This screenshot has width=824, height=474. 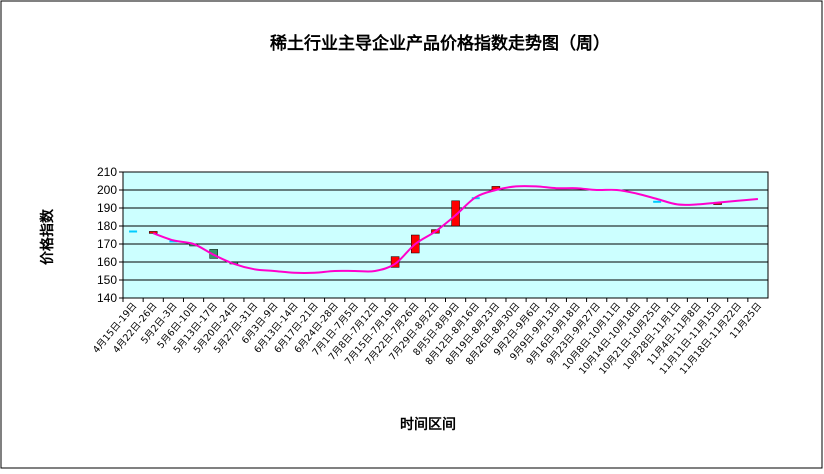 I want to click on y-tick-label: 150, so click(x=107, y=280).